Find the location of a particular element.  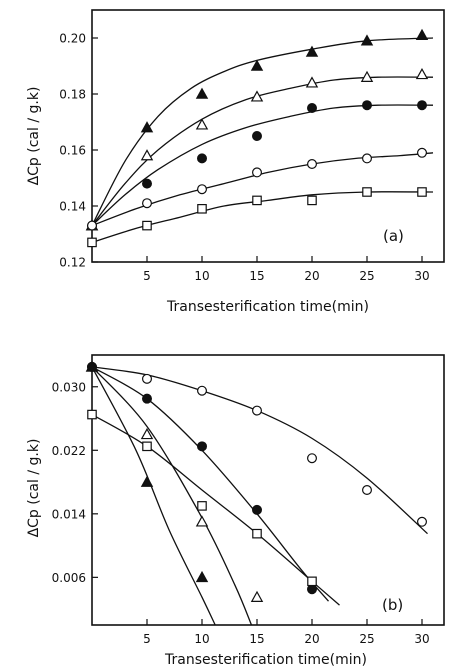

x-ticks-b: 5 10 15 20 25 30 is located at coordinates (286, 632).